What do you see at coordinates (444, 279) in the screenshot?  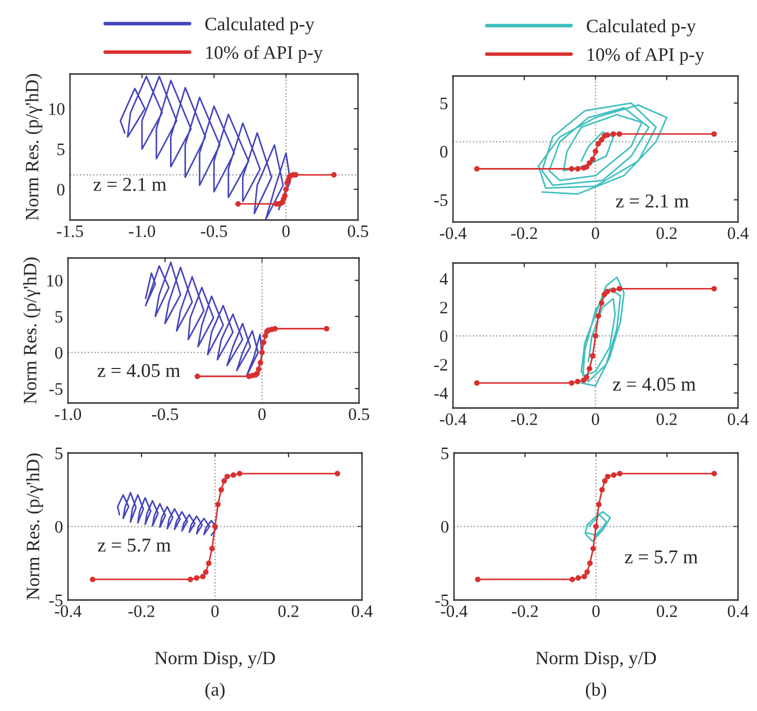 I see `y-tick-label: 4` at bounding box center [444, 279].